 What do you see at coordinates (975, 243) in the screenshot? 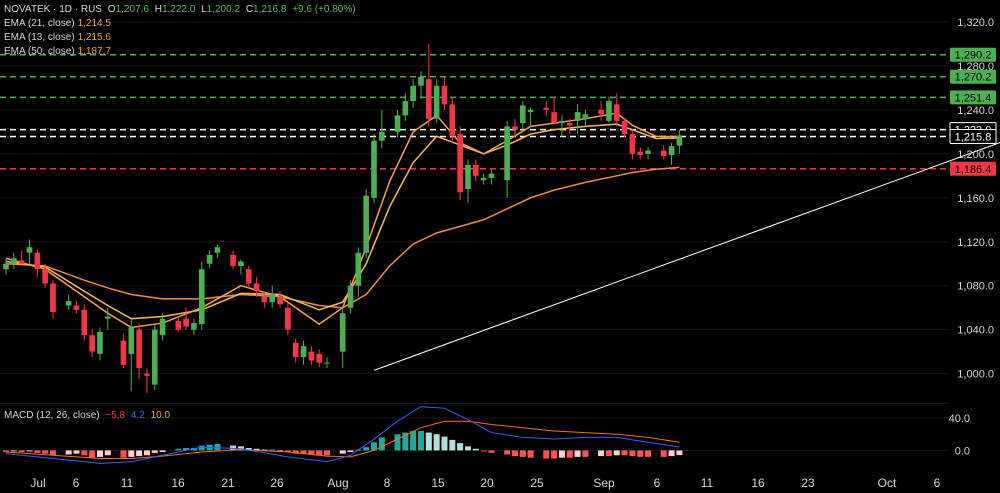
I see `price-tick-label: 1,120.0` at bounding box center [975, 243].